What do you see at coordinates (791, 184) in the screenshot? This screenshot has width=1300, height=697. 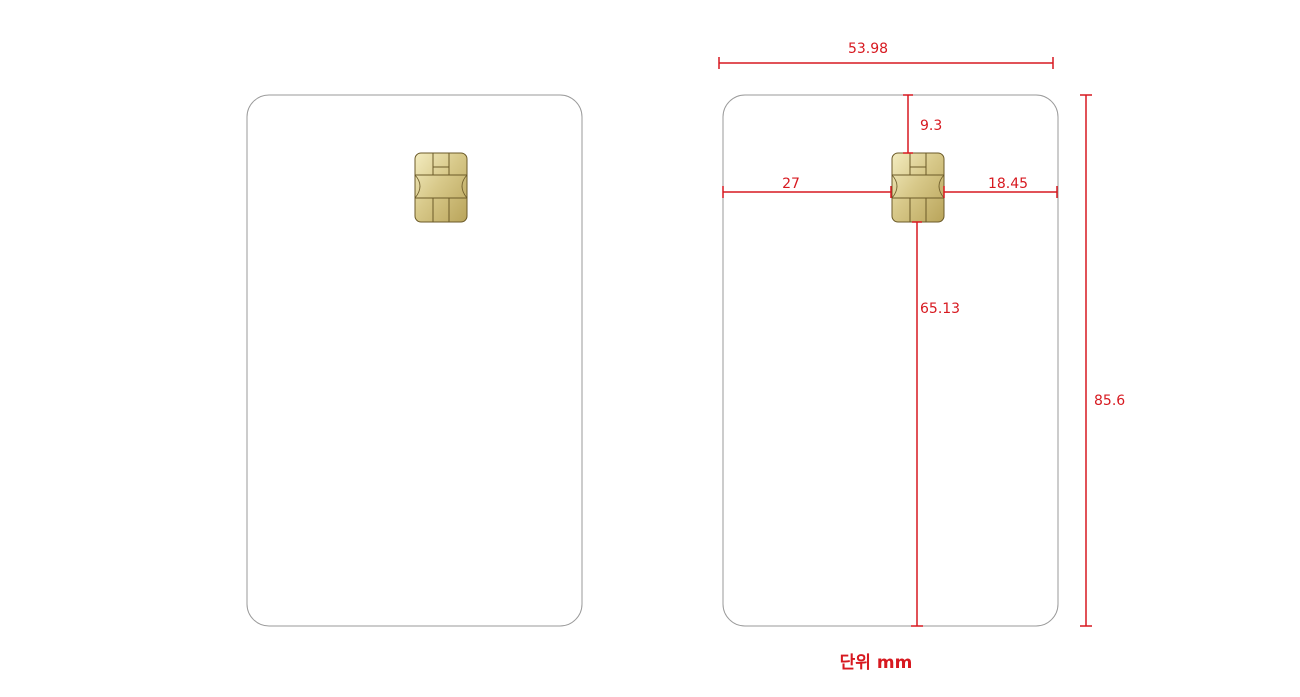 I see `chip-left-offset-label: 27` at bounding box center [791, 184].